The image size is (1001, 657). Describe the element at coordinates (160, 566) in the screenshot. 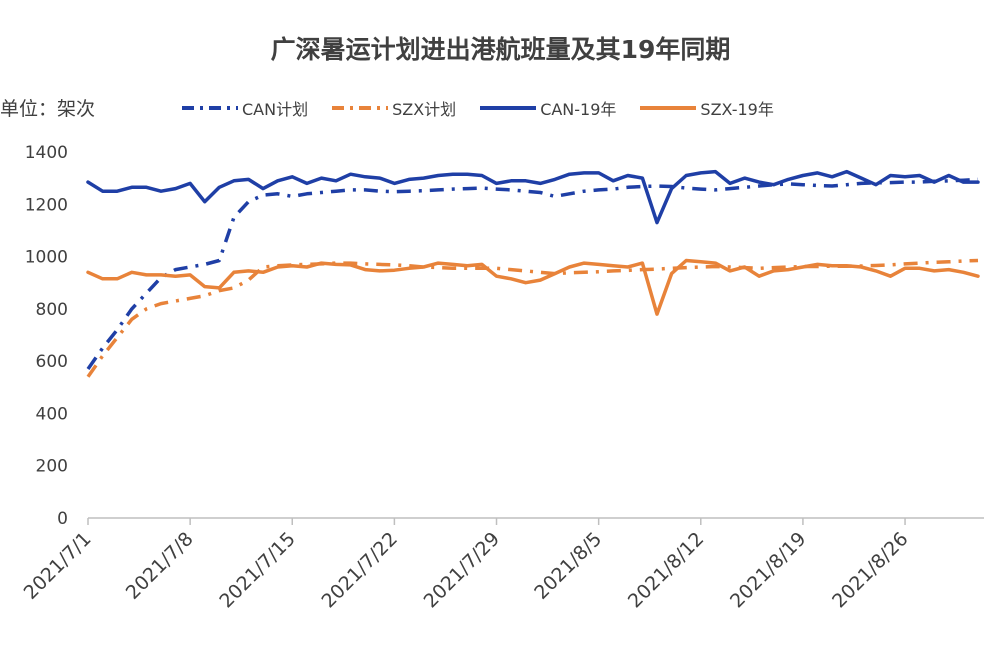

I see `x-tick-label: 2021/7/8` at that location.